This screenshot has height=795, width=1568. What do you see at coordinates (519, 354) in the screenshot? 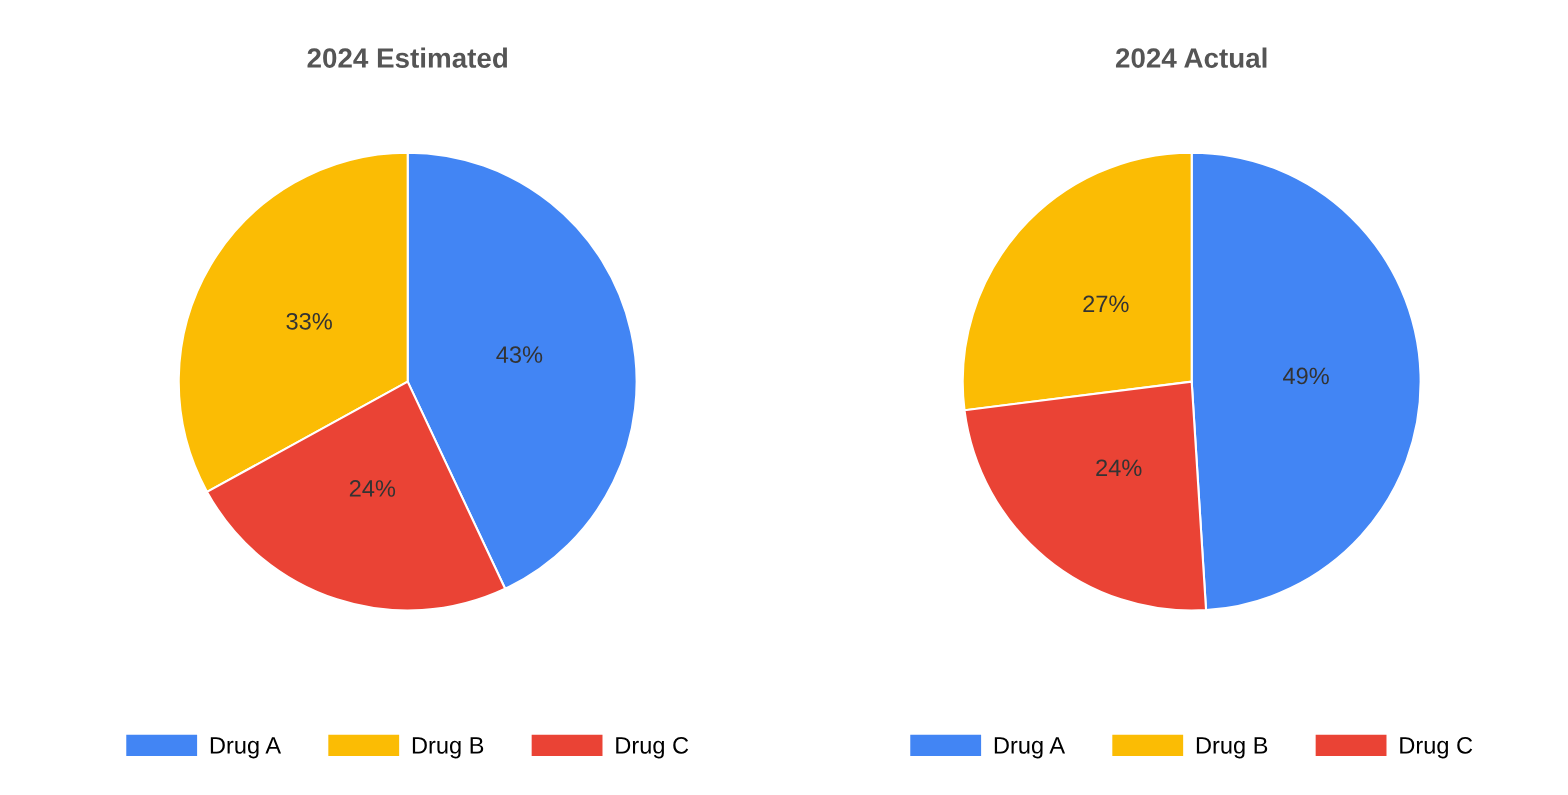
I see `data-label: 43%` at bounding box center [519, 354].